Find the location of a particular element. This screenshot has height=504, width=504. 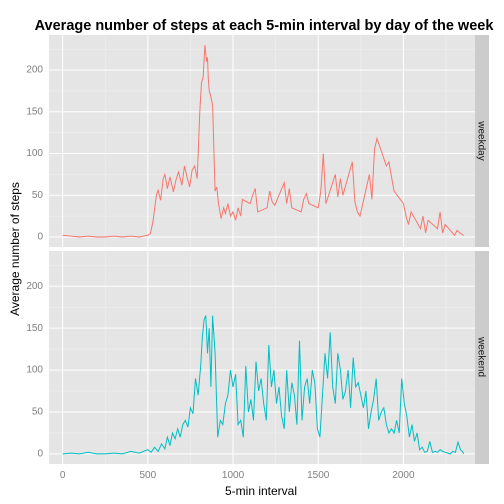

x-tick-labels: 0 500 1000 1500 2000 is located at coordinates (237, 475).